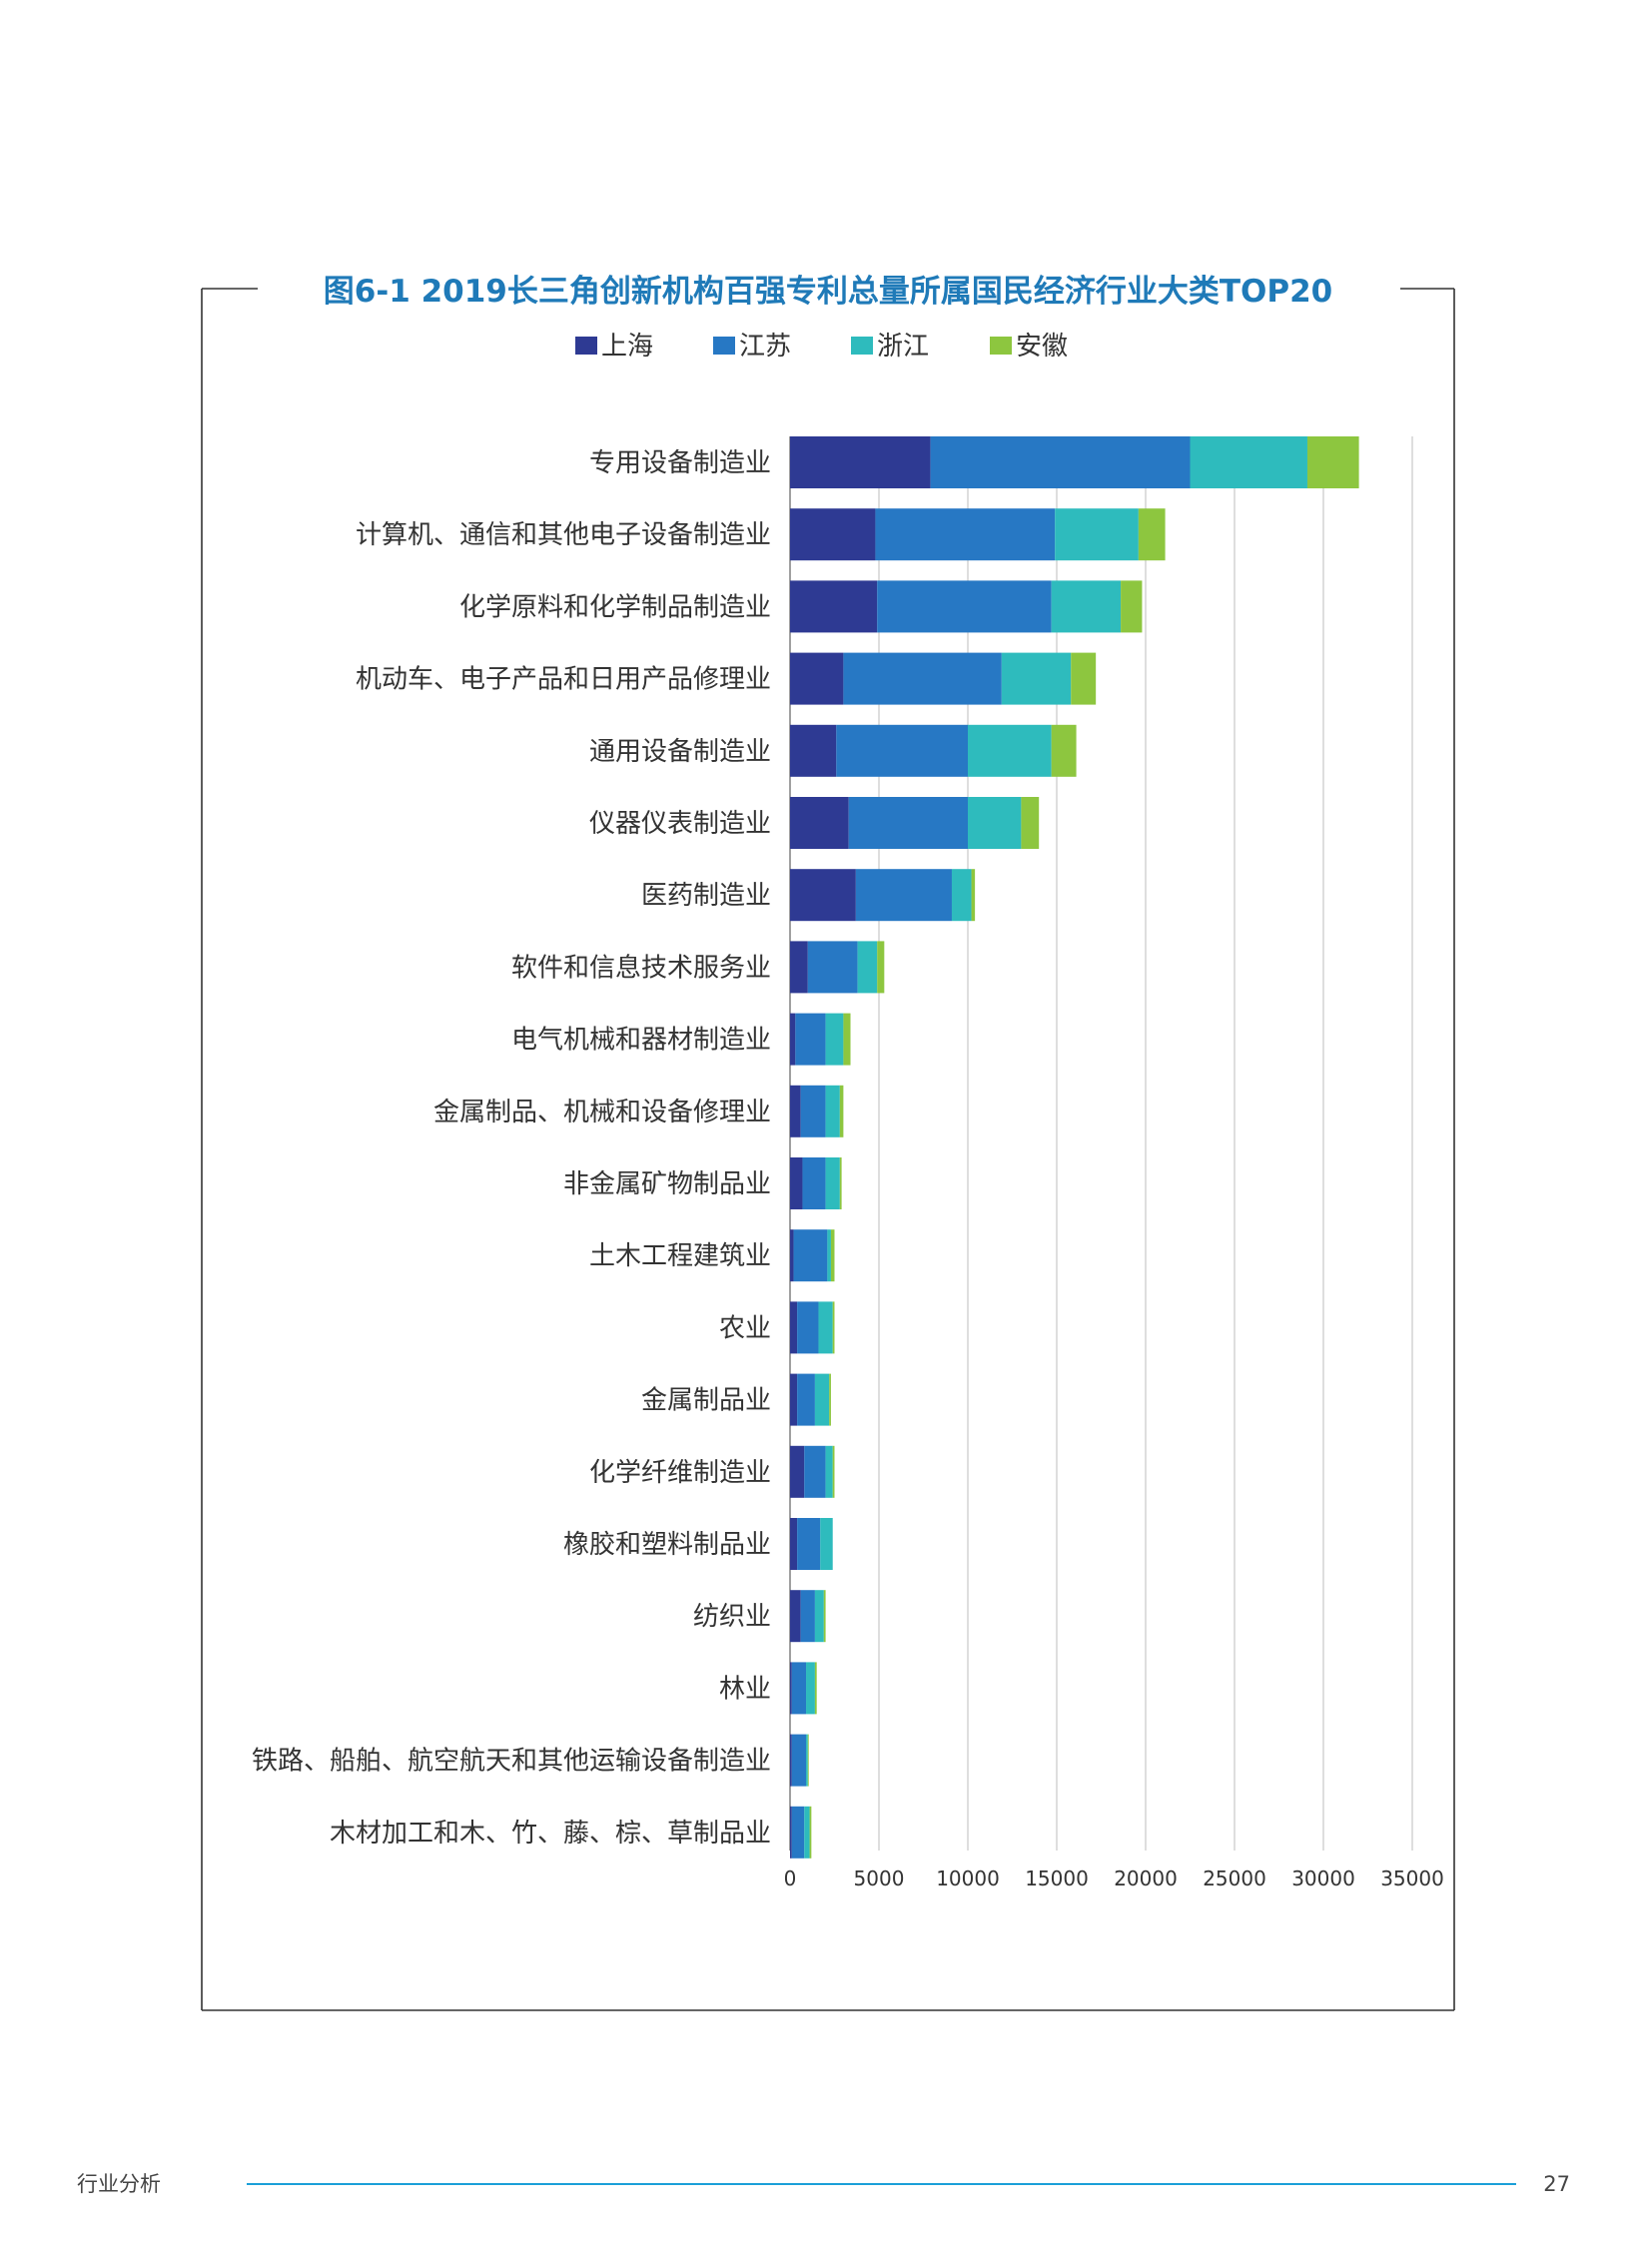 This screenshot has height=2241, width=1652. Describe the element at coordinates (732, 1617) in the screenshot. I see `category-label: 纺织业` at that location.